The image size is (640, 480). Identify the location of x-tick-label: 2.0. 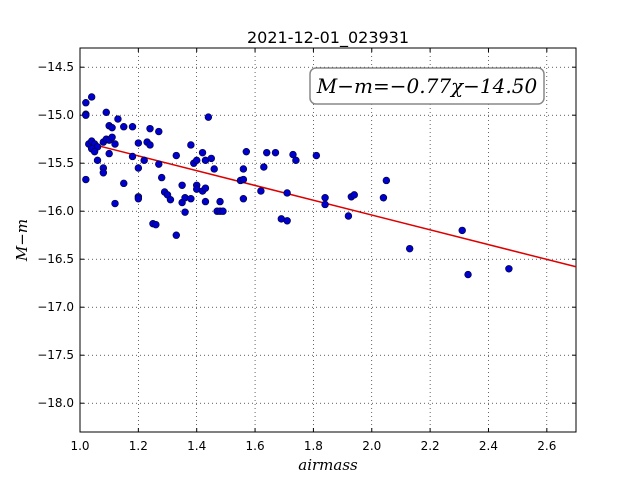
(371, 446).